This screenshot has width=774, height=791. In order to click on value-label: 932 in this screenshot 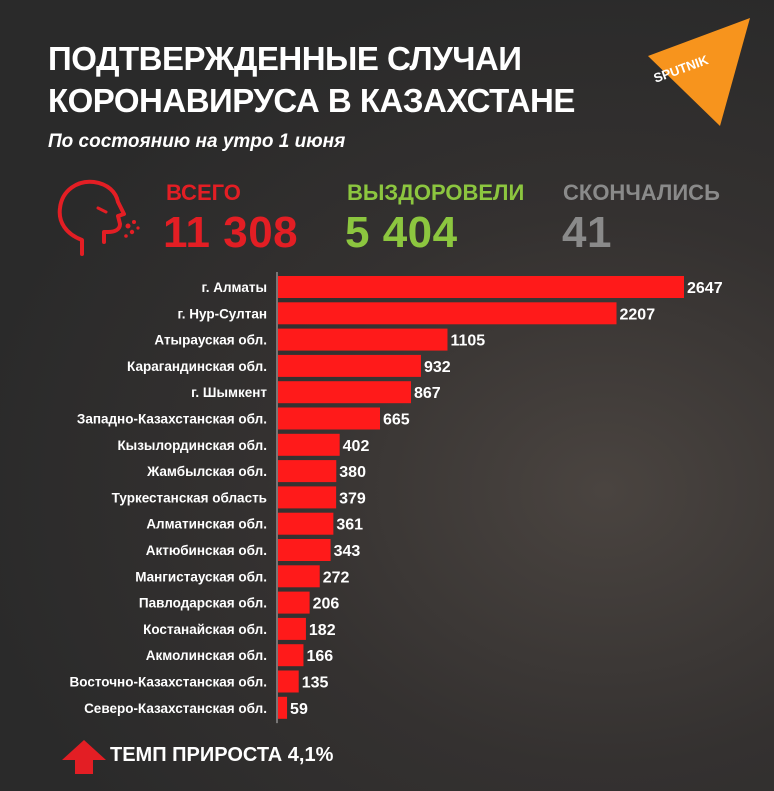, I will do `click(437, 367)`.